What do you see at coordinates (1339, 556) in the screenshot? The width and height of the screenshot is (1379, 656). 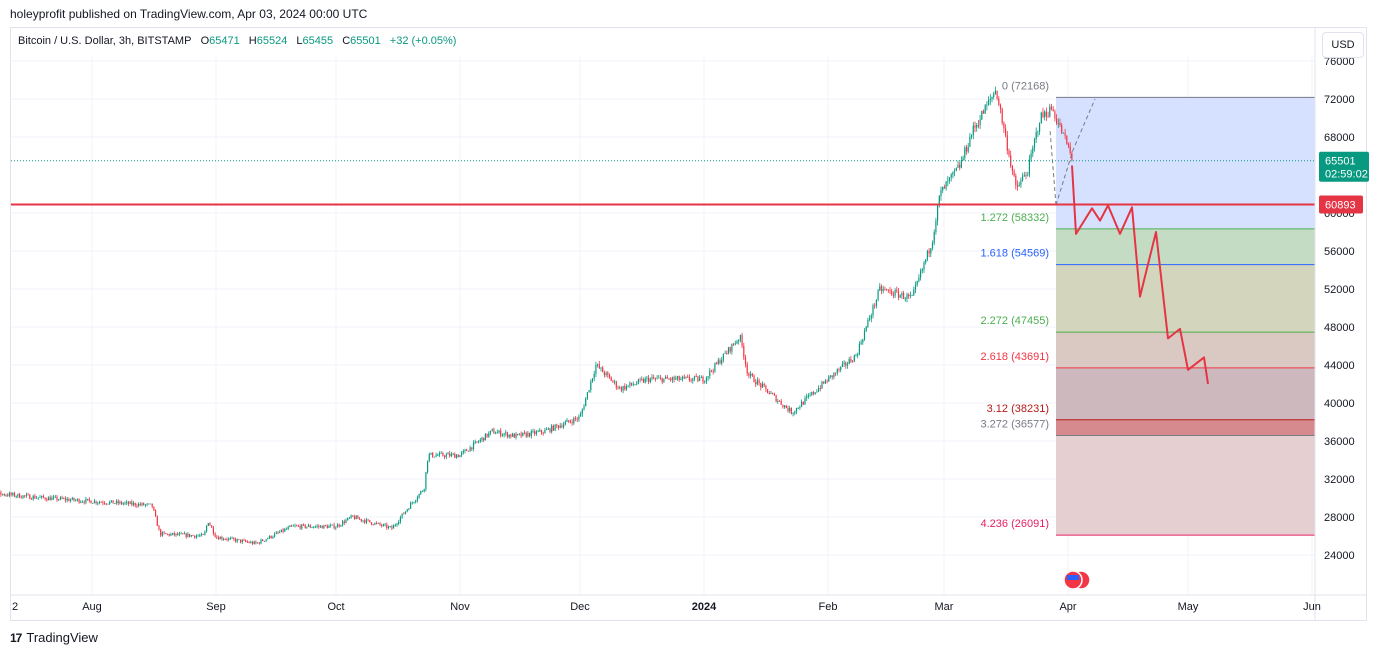 I see `y-tick-label: 24000` at bounding box center [1339, 556].